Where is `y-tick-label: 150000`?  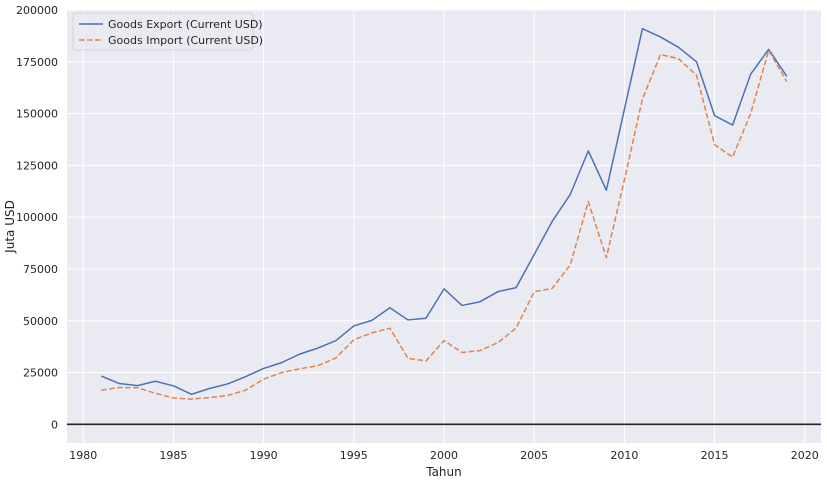
y-tick-label: 150000 is located at coordinates (37, 114).